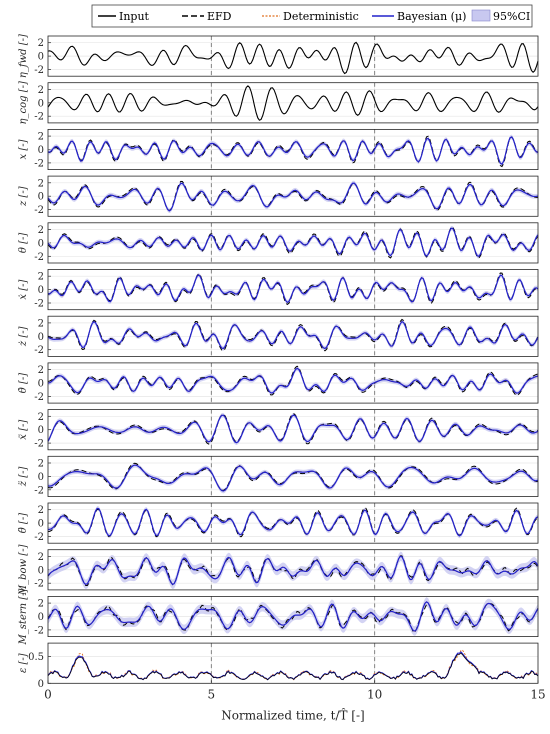  I want to click on x-tick-label: 5, so click(212, 694).